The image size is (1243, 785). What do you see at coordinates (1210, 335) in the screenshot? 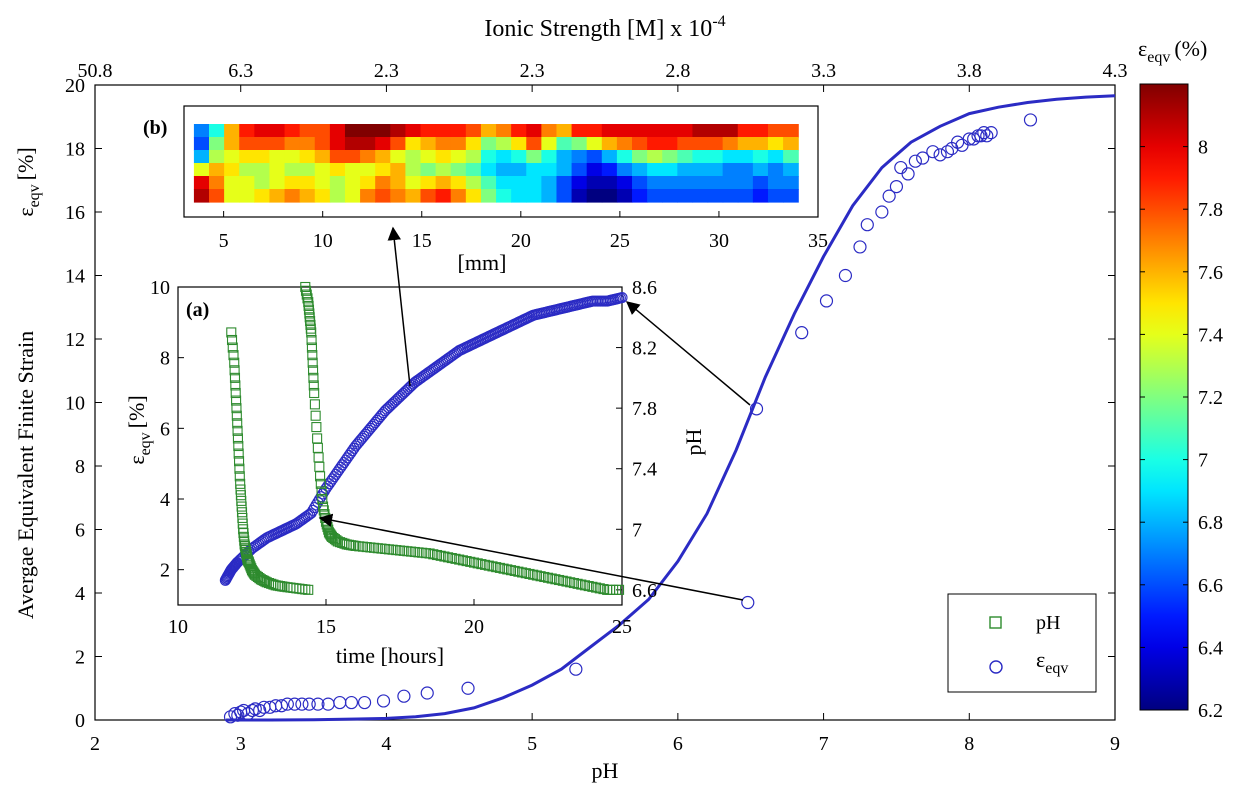
I see `colorbar-tick-label: 7.4` at bounding box center [1210, 335].